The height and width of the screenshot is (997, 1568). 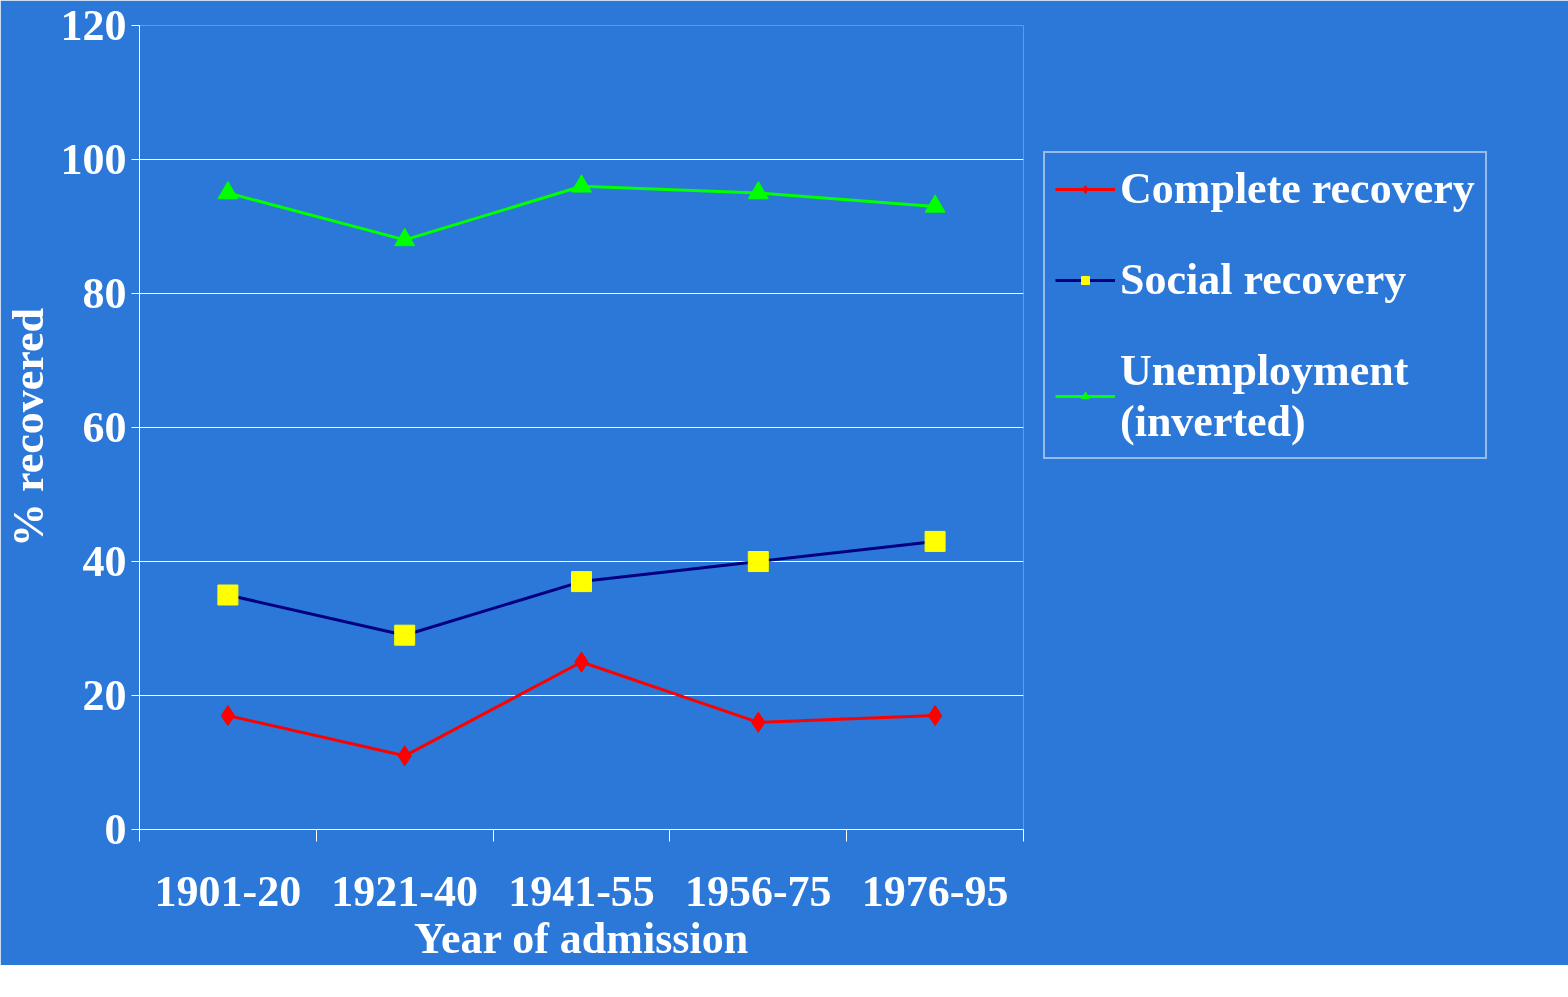 I want to click on y-axis-title: % recovered, so click(x=28, y=427).